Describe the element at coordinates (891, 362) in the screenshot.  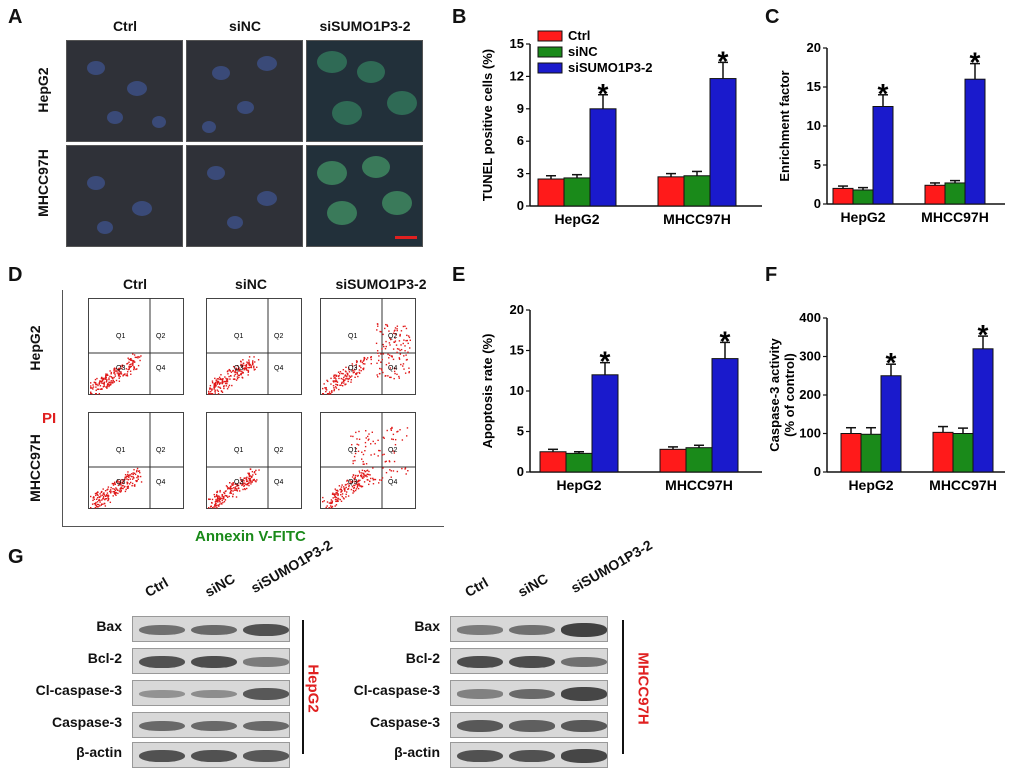
I see `significance-star: *` at that location.